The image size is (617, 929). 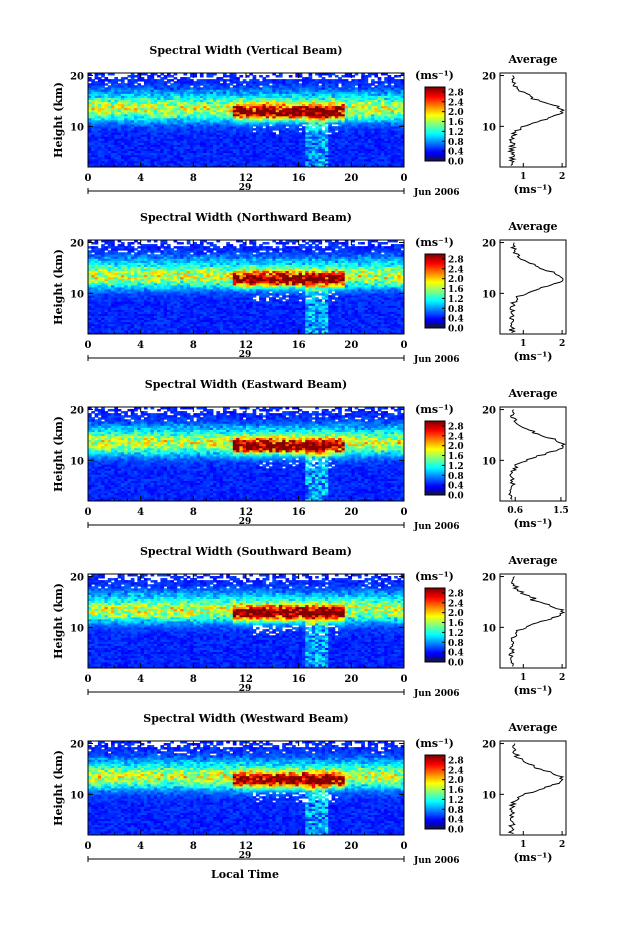 What do you see at coordinates (562, 177) in the screenshot?
I see `average-x-tick-label: 2` at bounding box center [562, 177].